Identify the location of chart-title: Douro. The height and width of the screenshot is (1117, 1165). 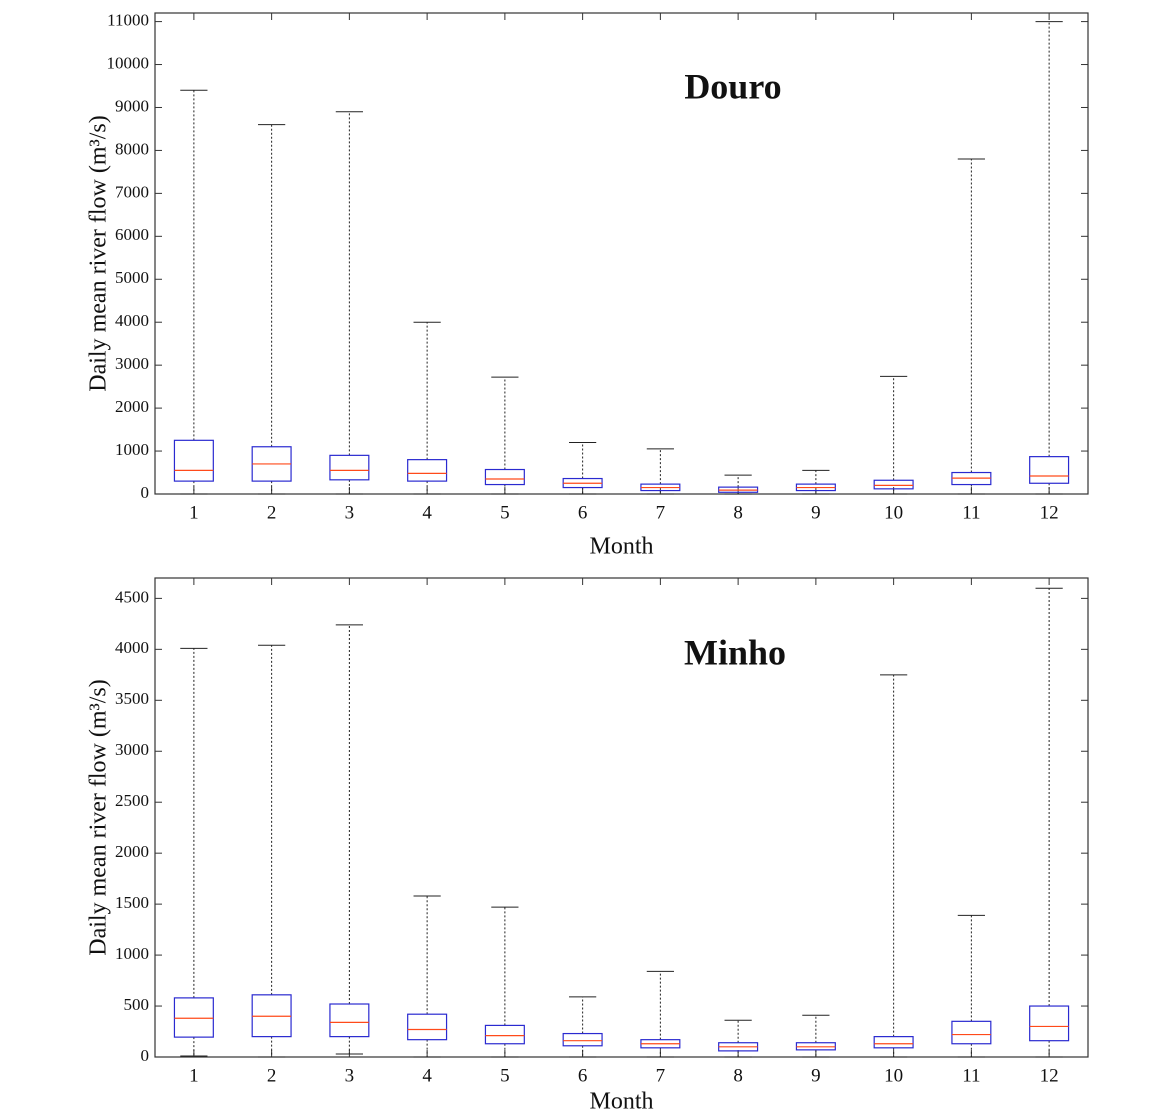
(732, 86).